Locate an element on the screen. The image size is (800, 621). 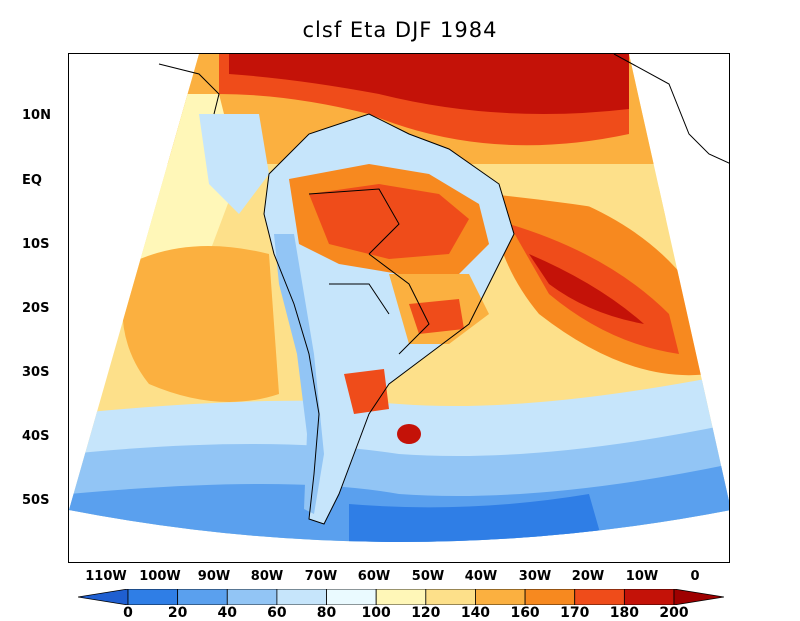
colorbar-label: 100 is located at coordinates (376, 613).